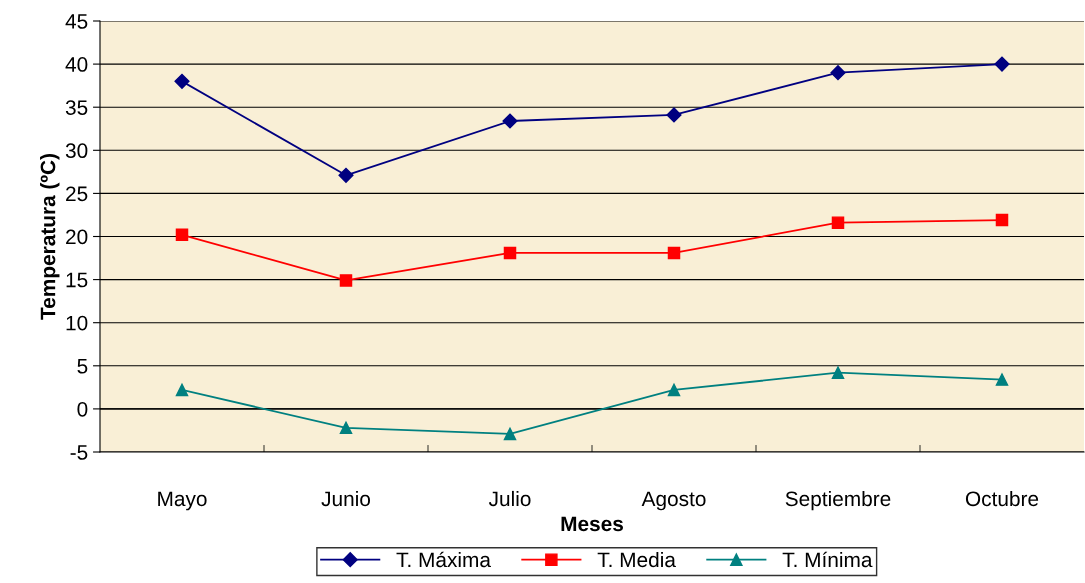 Image resolution: width=1085 pixels, height=583 pixels. What do you see at coordinates (76, 107) in the screenshot?
I see `y-tick-label: 35` at bounding box center [76, 107].